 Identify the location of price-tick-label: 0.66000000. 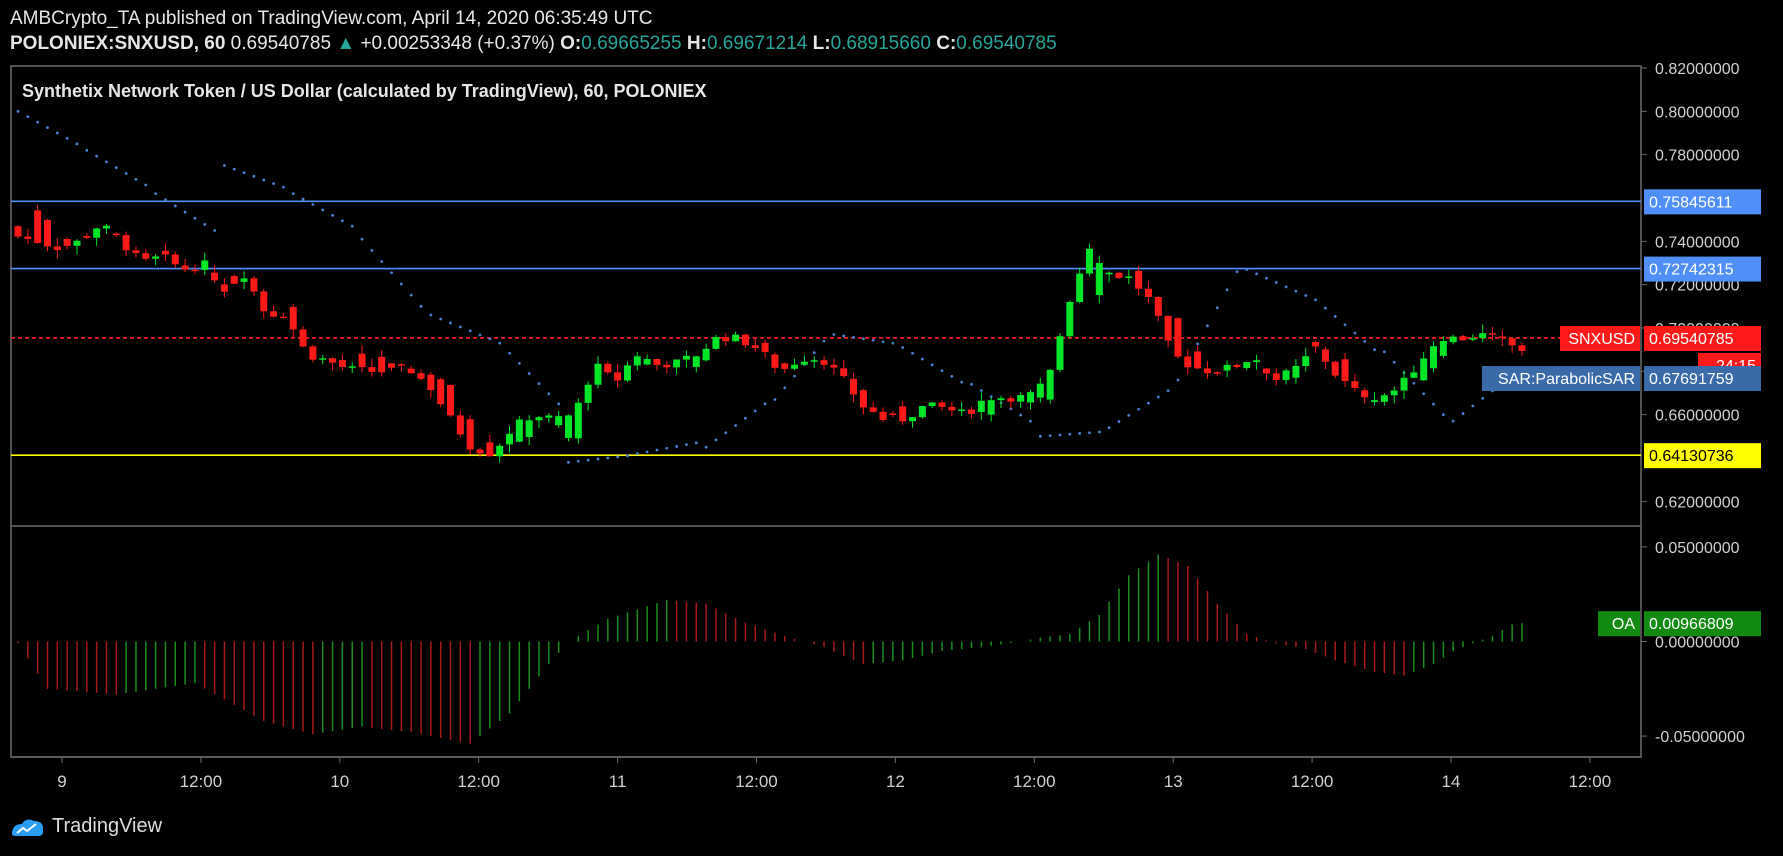
(1697, 416).